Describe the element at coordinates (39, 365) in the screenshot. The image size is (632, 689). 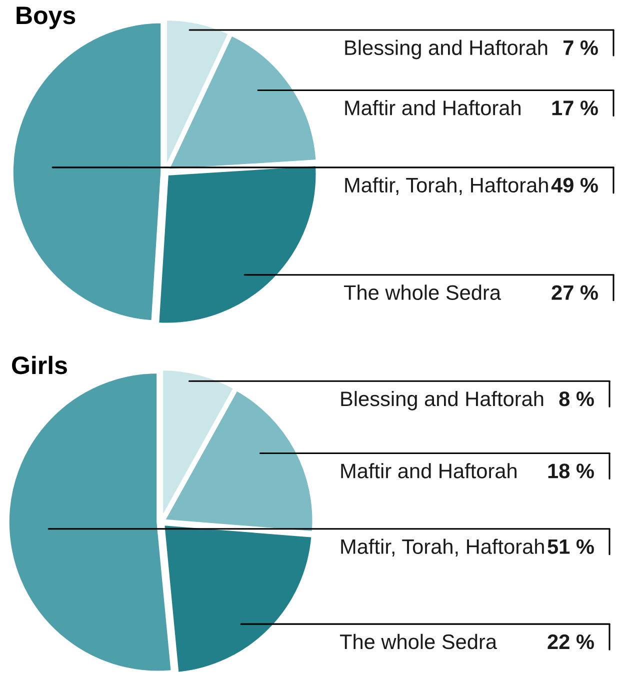
I see `chart-title: Girls` at that location.